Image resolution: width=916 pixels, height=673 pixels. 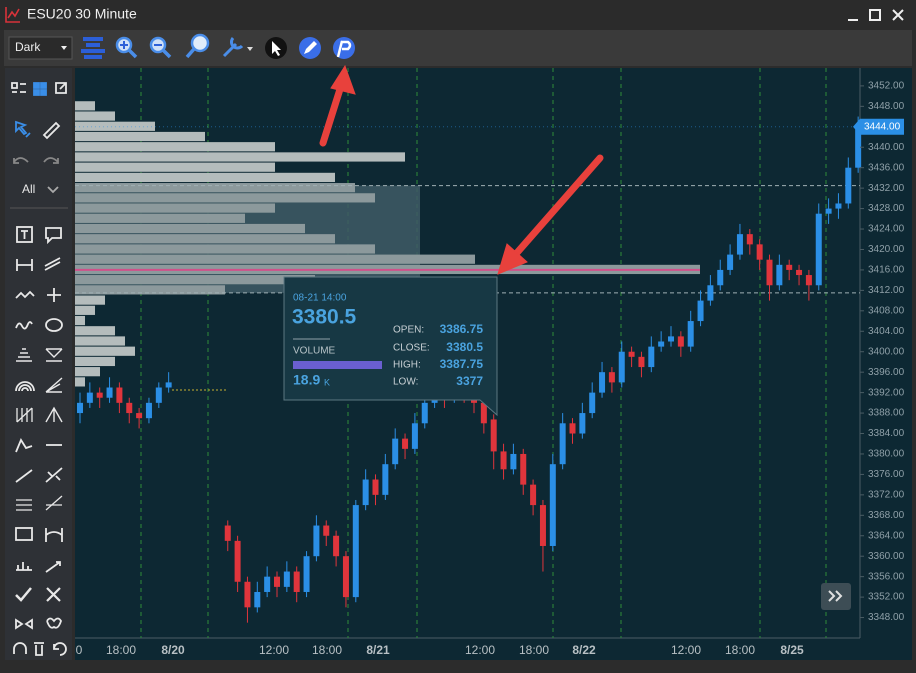 I want to click on tooltip-box, so click(x=390, y=346).